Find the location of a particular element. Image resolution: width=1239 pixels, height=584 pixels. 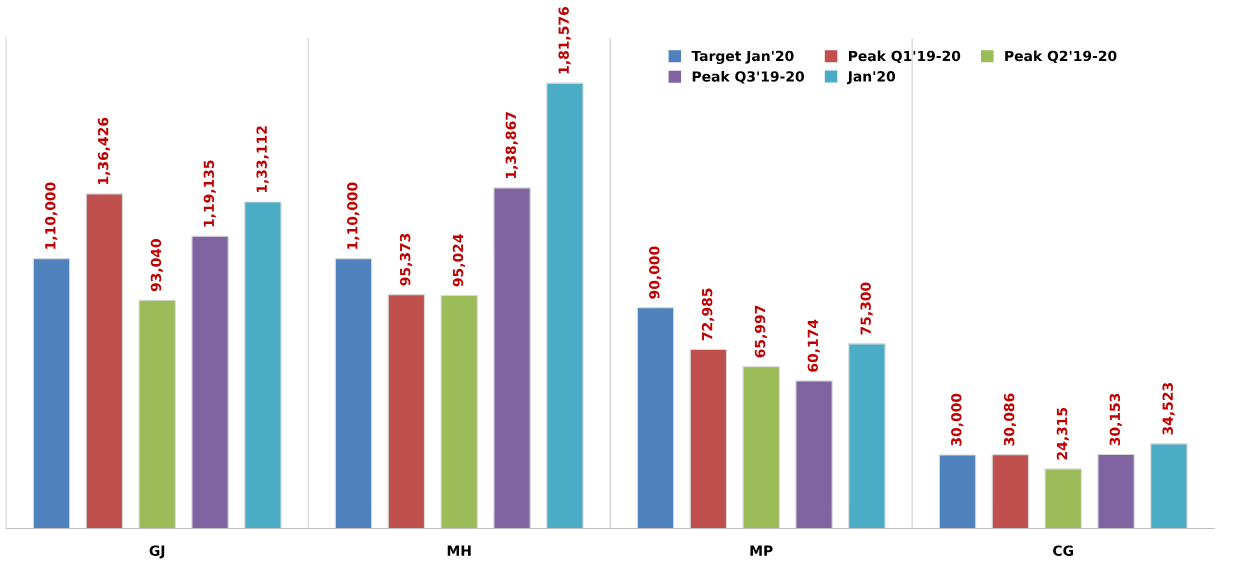

data-label: 24,315 is located at coordinates (1063, 433).